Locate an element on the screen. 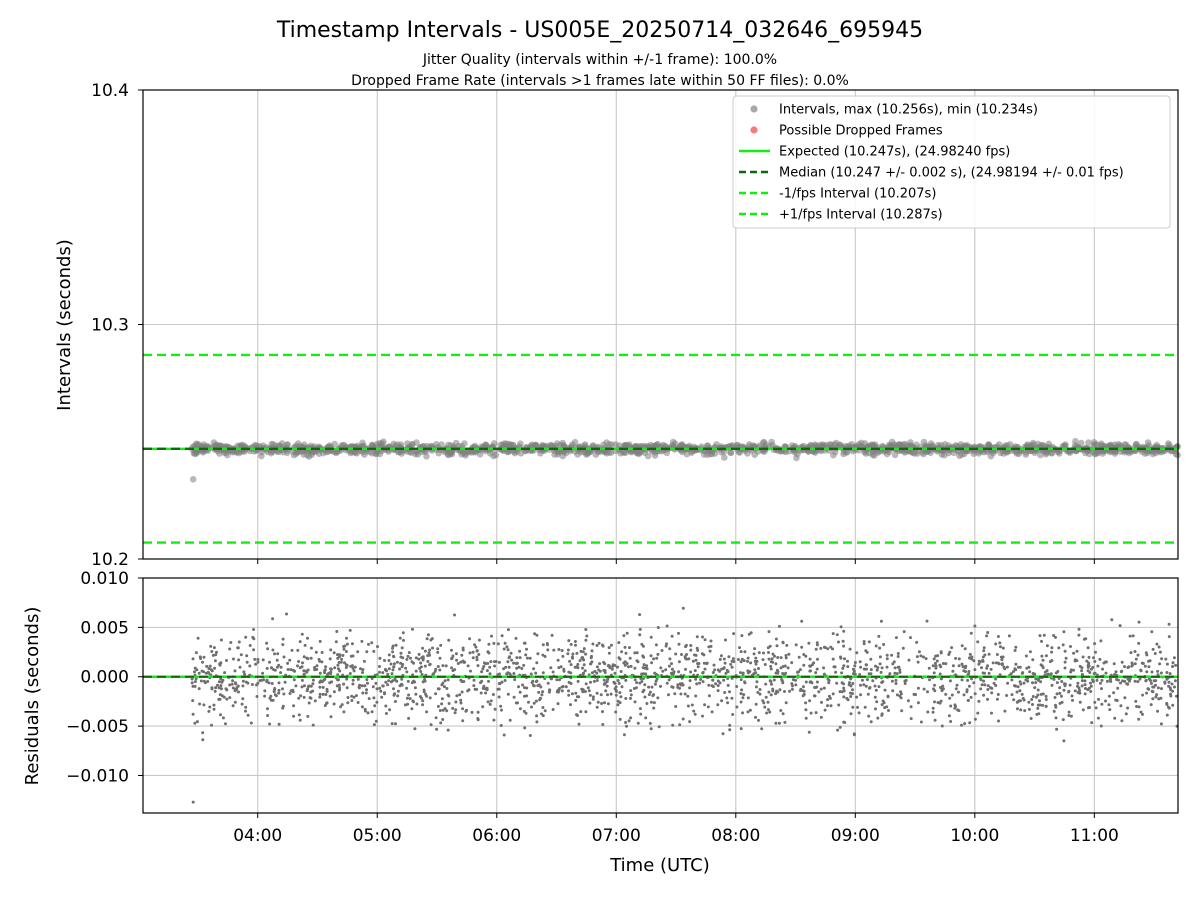 The height and width of the screenshot is (900, 1200). x-tick-label: 10:00 is located at coordinates (974, 836).